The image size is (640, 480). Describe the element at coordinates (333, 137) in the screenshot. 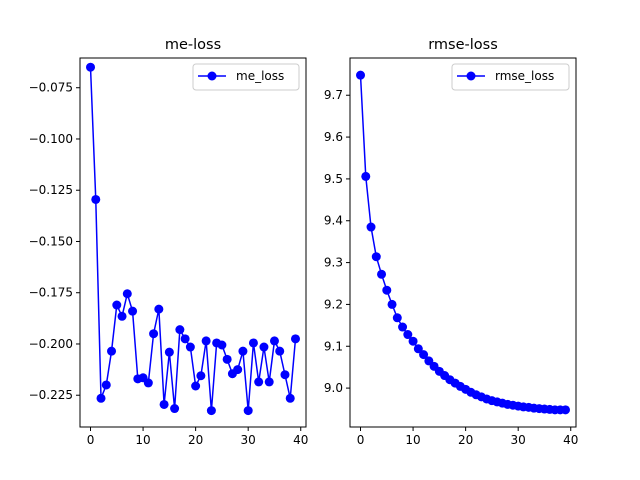

I see `y-tick-label: 9.6` at that location.